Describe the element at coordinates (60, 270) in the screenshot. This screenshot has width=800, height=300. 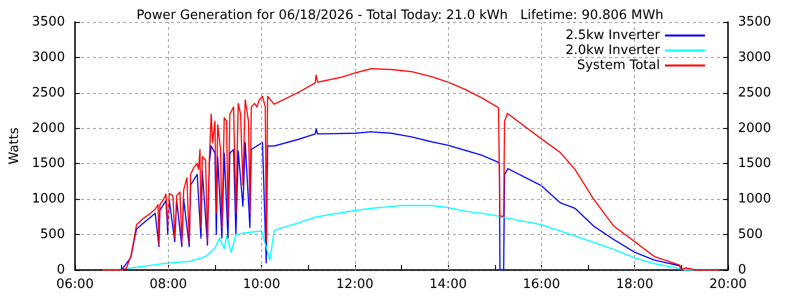
I see `y-tick-label: 0` at that location.